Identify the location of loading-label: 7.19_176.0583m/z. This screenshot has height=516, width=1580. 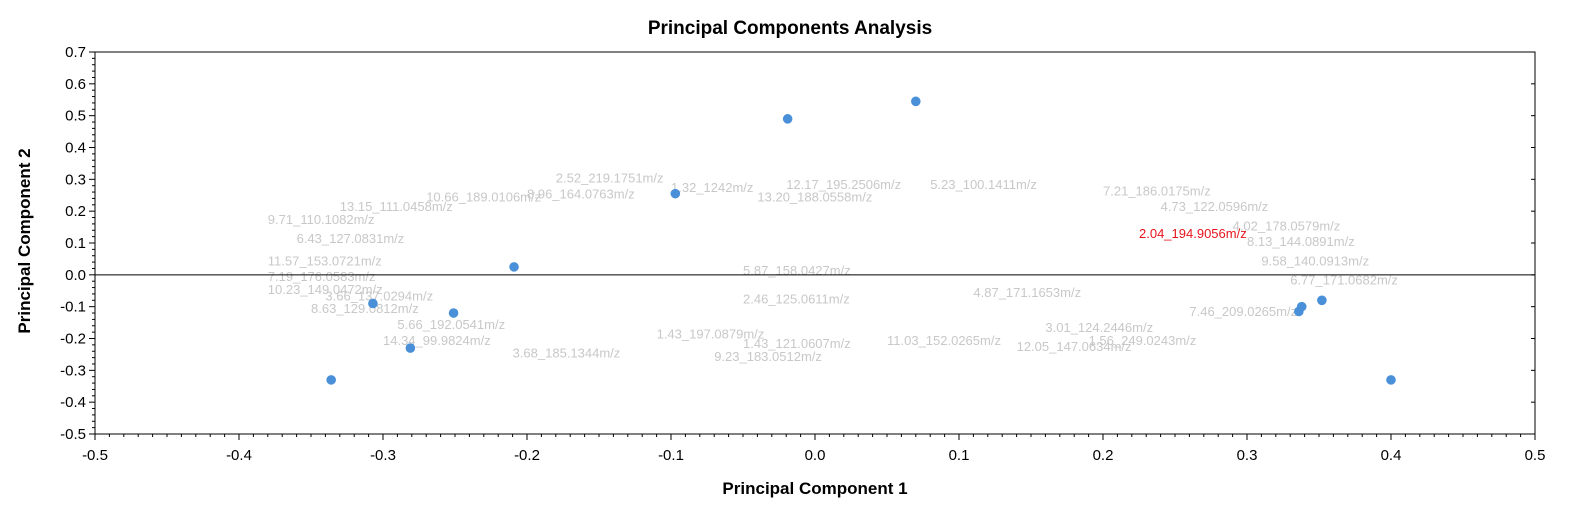
(322, 276).